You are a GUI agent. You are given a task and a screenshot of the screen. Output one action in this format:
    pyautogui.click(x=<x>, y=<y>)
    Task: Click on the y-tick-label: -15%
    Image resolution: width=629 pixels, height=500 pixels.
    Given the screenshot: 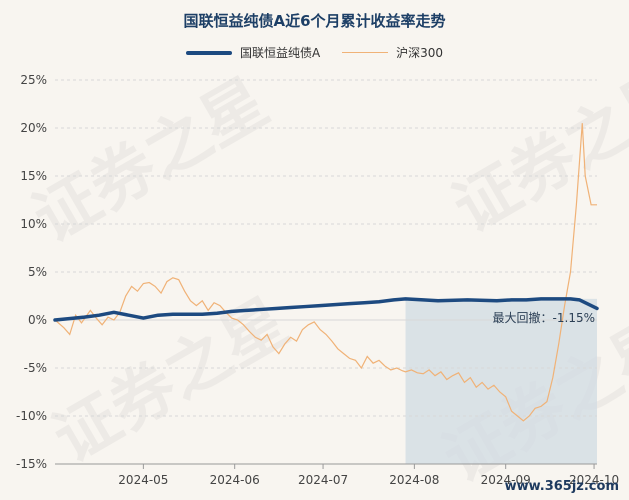 What is the action you would take?
    pyautogui.click(x=31, y=464)
    